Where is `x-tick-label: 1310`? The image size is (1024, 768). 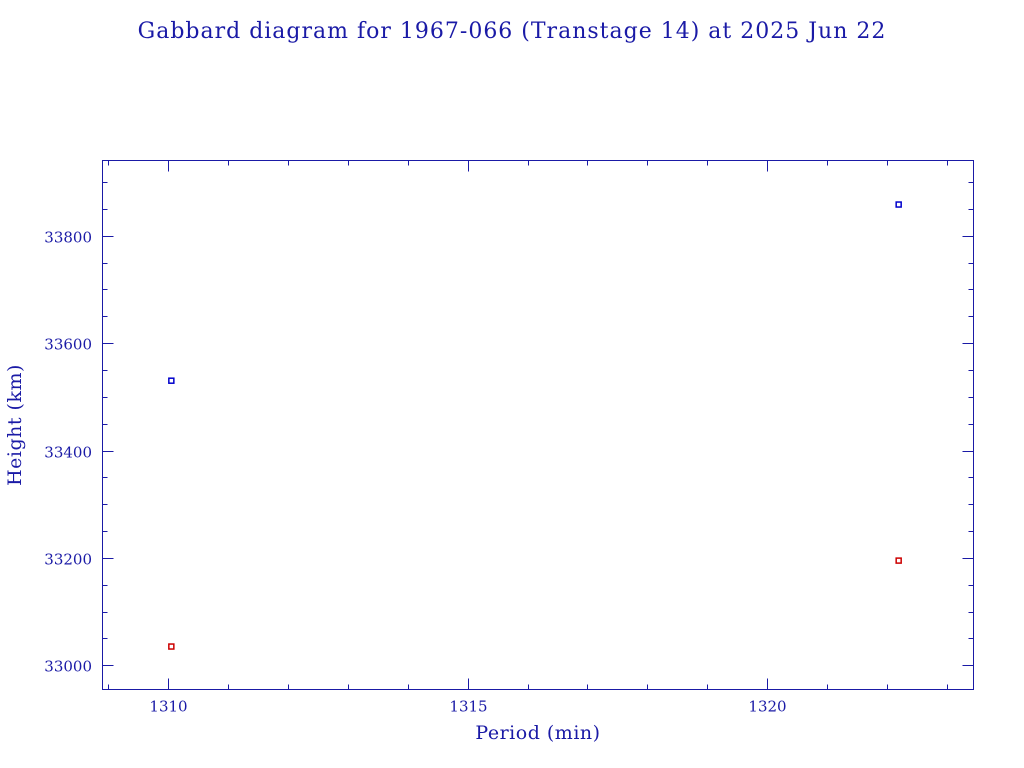
x-tick-label: 1310 is located at coordinates (168, 707).